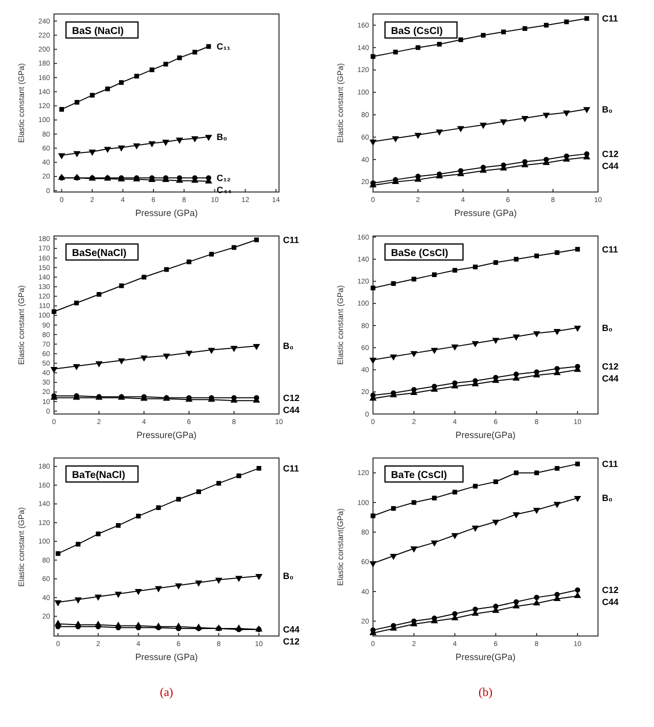 The width and height of the screenshot is (654, 727). What do you see at coordinates (167, 692) in the screenshot?
I see `text: (a)` at bounding box center [167, 692].